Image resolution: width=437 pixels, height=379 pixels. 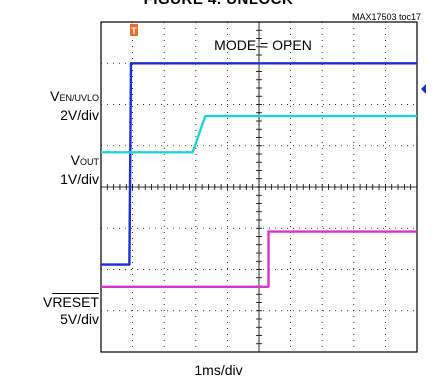 I want to click on channel-en-name: V, so click(x=55, y=96).